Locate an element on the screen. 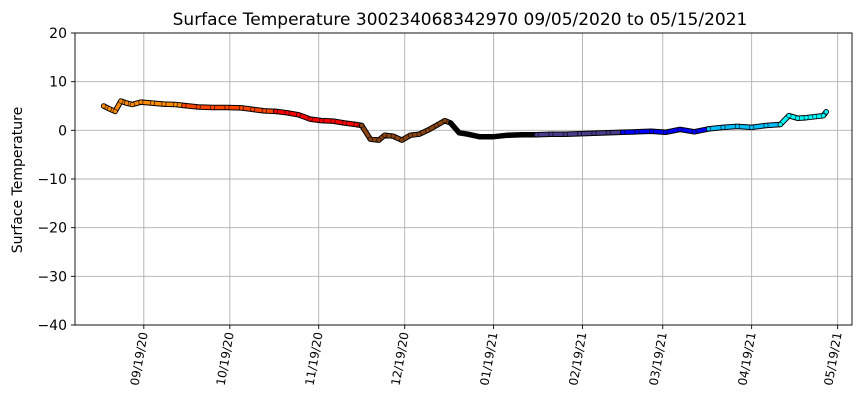  y-tick-label: 0 is located at coordinates (62, 131).